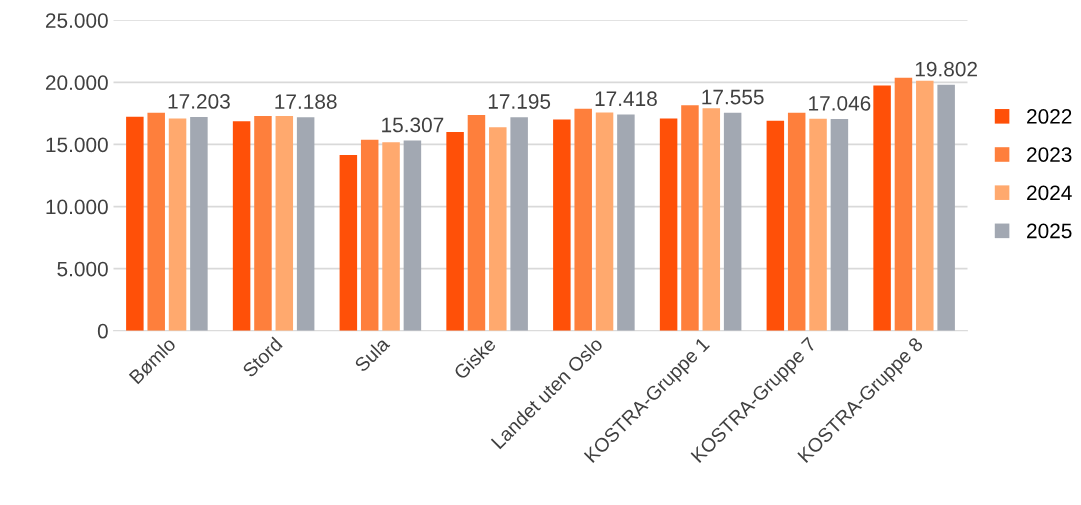 This screenshot has height=505, width=1081. I want to click on legend-label: 2024, so click(1049, 193).